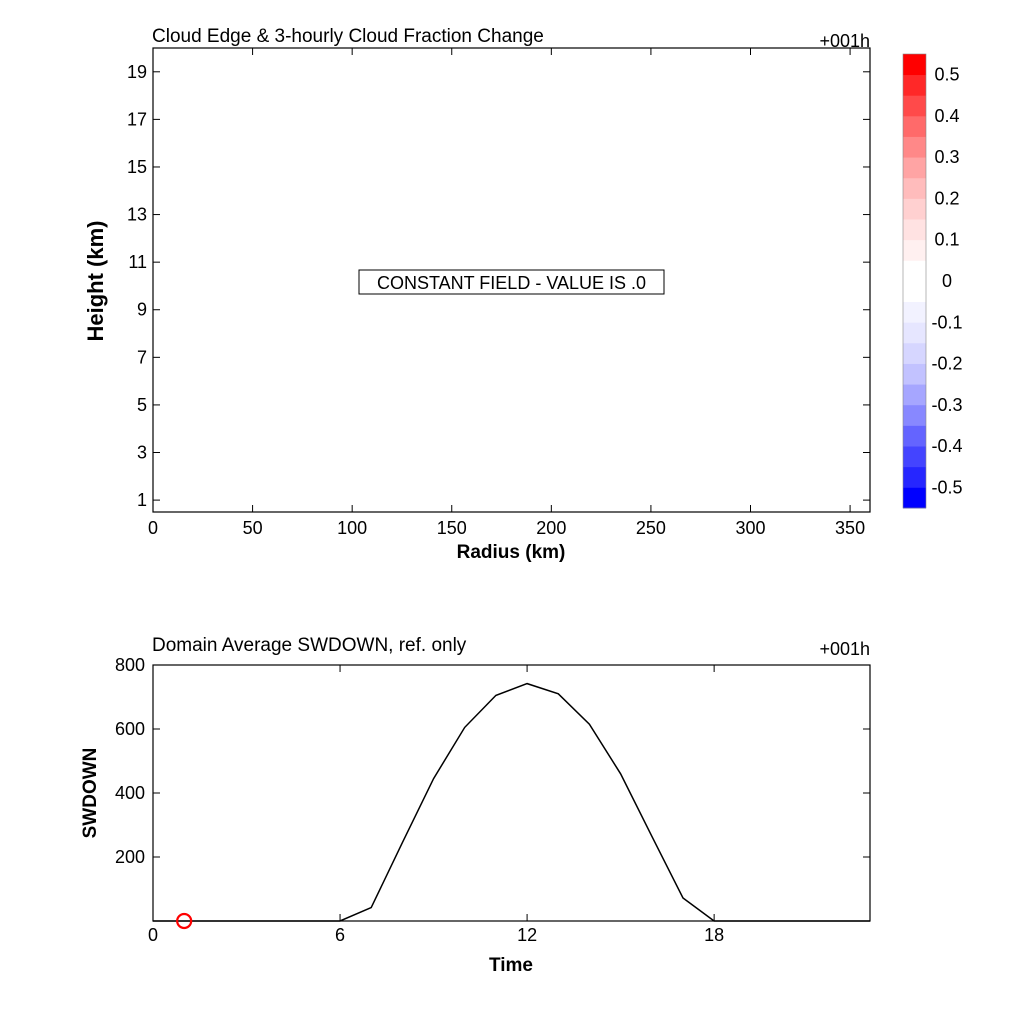 Image resolution: width=1024 pixels, height=1024 pixels. I want to click on bottom-chart-title: Domain Average SWDOWN, ref. only, so click(309, 645).